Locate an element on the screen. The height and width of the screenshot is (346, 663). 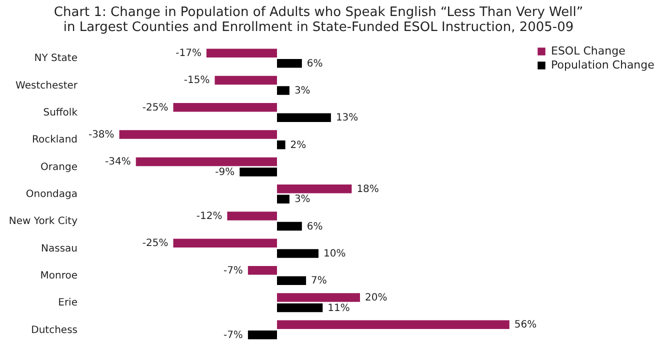
y-tick-label: Suffolk is located at coordinates (60, 113).